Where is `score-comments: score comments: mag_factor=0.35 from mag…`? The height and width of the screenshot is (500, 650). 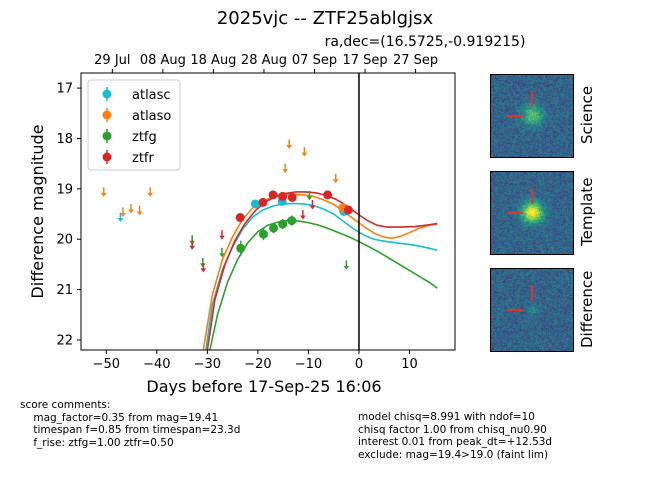
score-comments: score comments: mag_factor=0.35 from mag… is located at coordinates (130, 424).